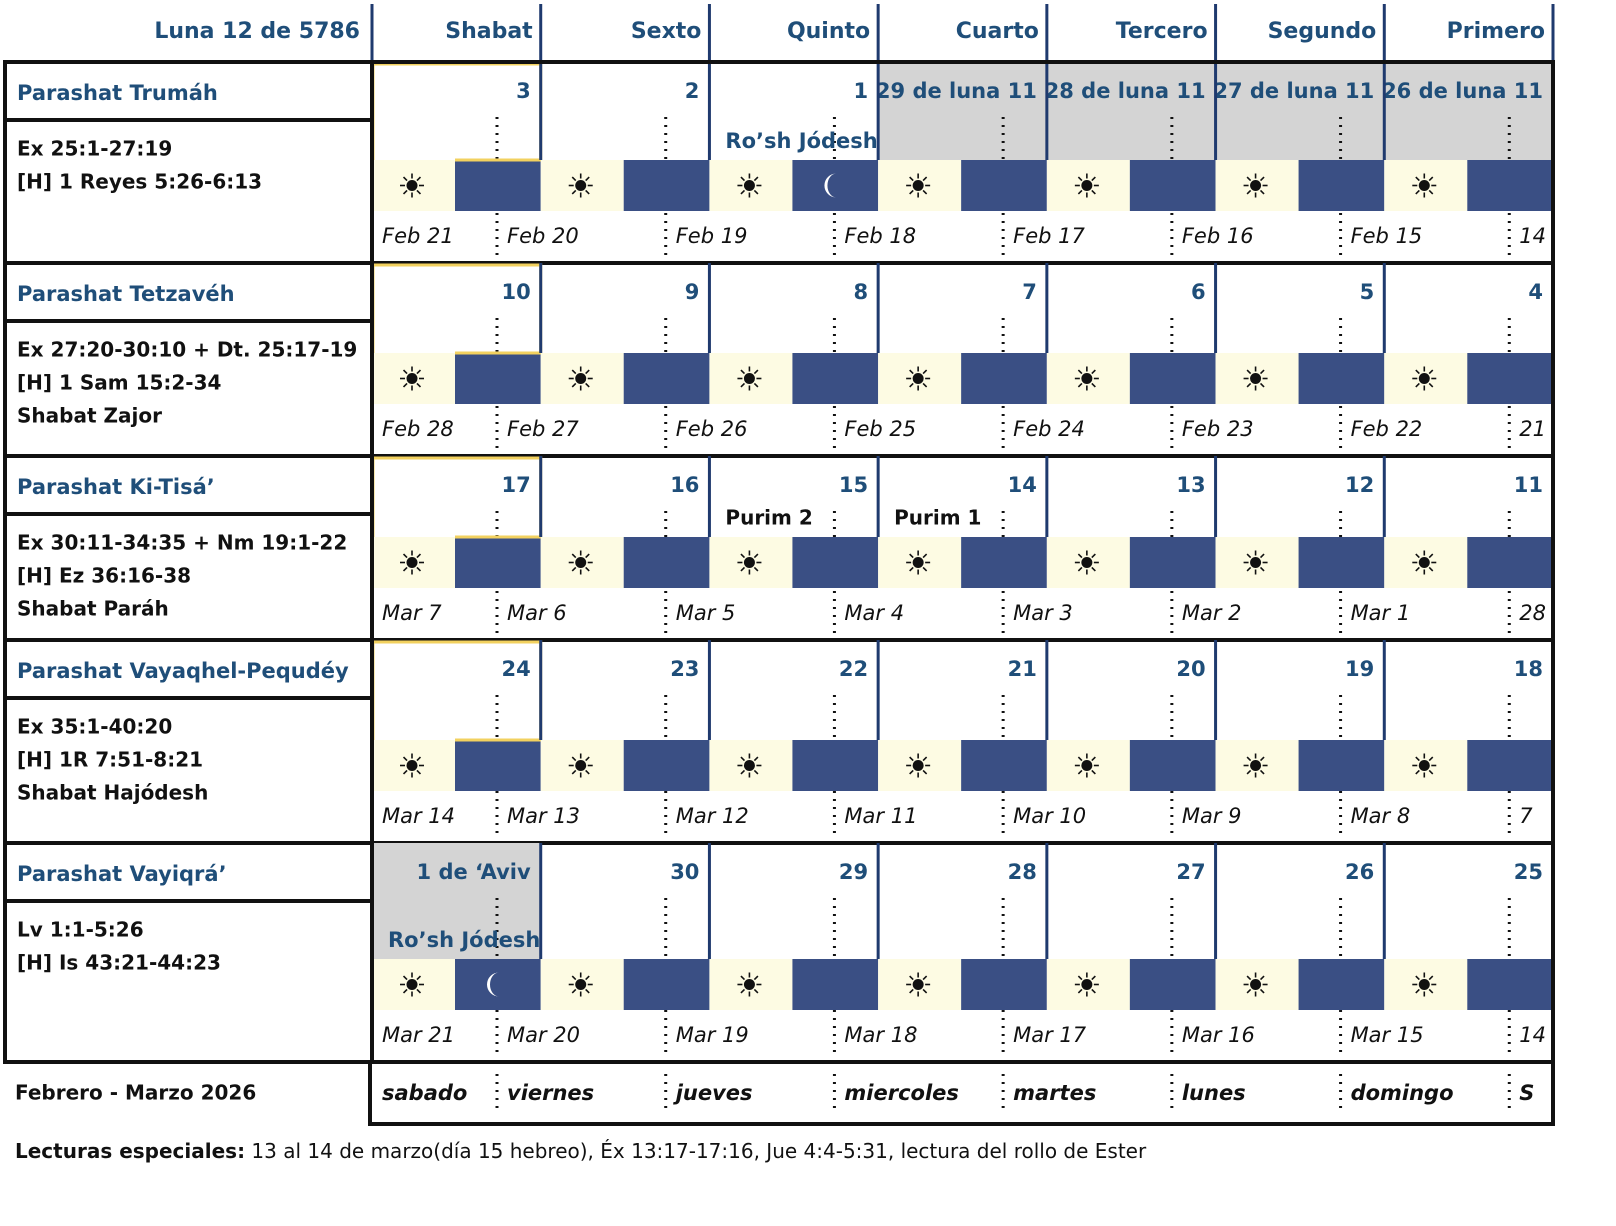 This screenshot has height=1226, width=1616. Describe the element at coordinates (1022, 872) in the screenshot. I see `hebrew-day: 28` at that location.